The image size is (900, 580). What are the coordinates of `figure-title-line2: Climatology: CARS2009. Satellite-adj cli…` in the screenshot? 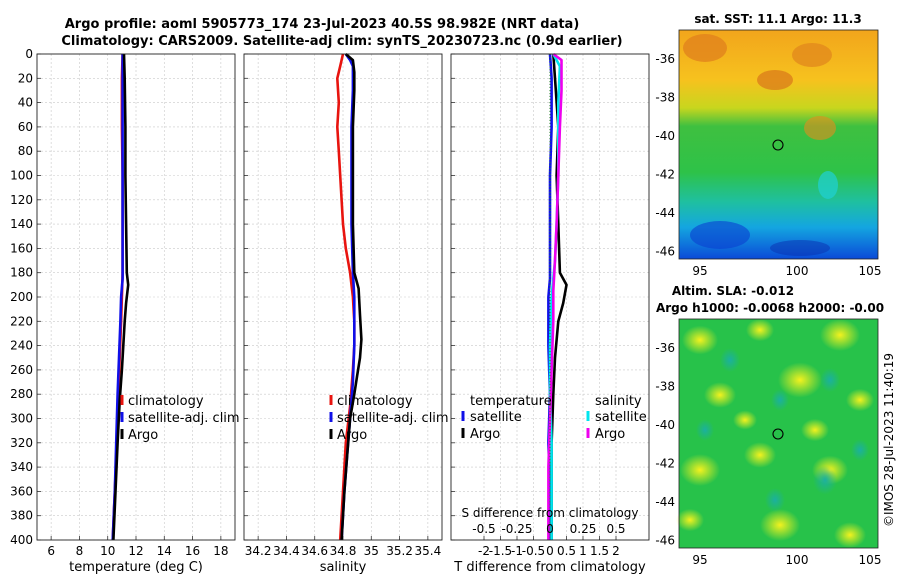 It's located at (341, 41).